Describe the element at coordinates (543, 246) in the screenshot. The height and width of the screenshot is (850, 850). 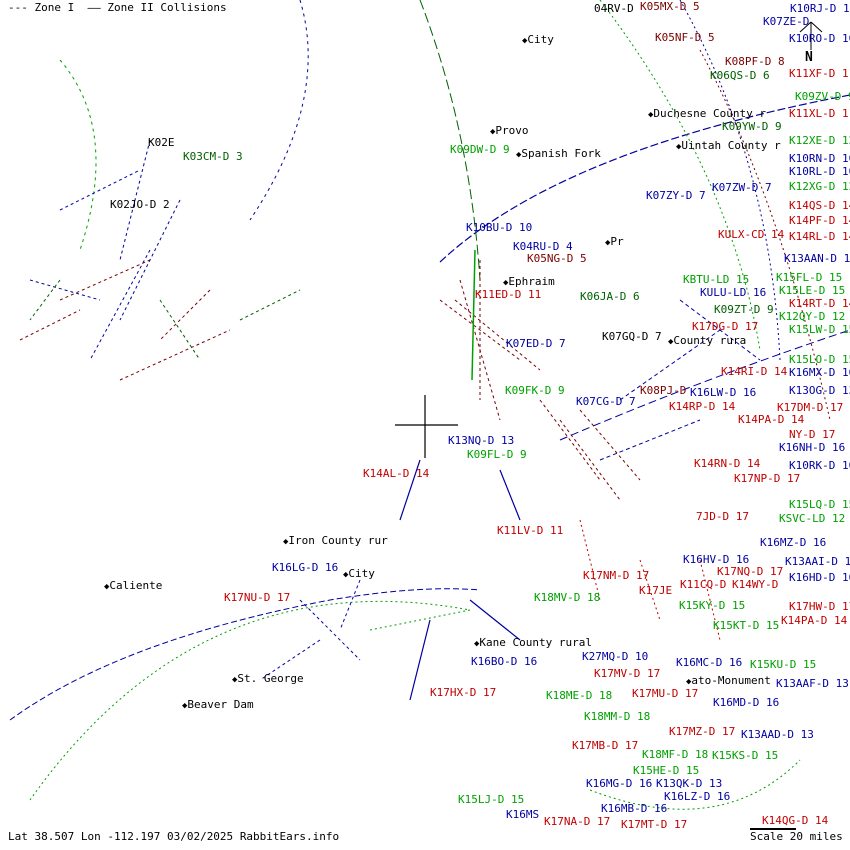
I see `station-label: K04RU-D 4` at that location.